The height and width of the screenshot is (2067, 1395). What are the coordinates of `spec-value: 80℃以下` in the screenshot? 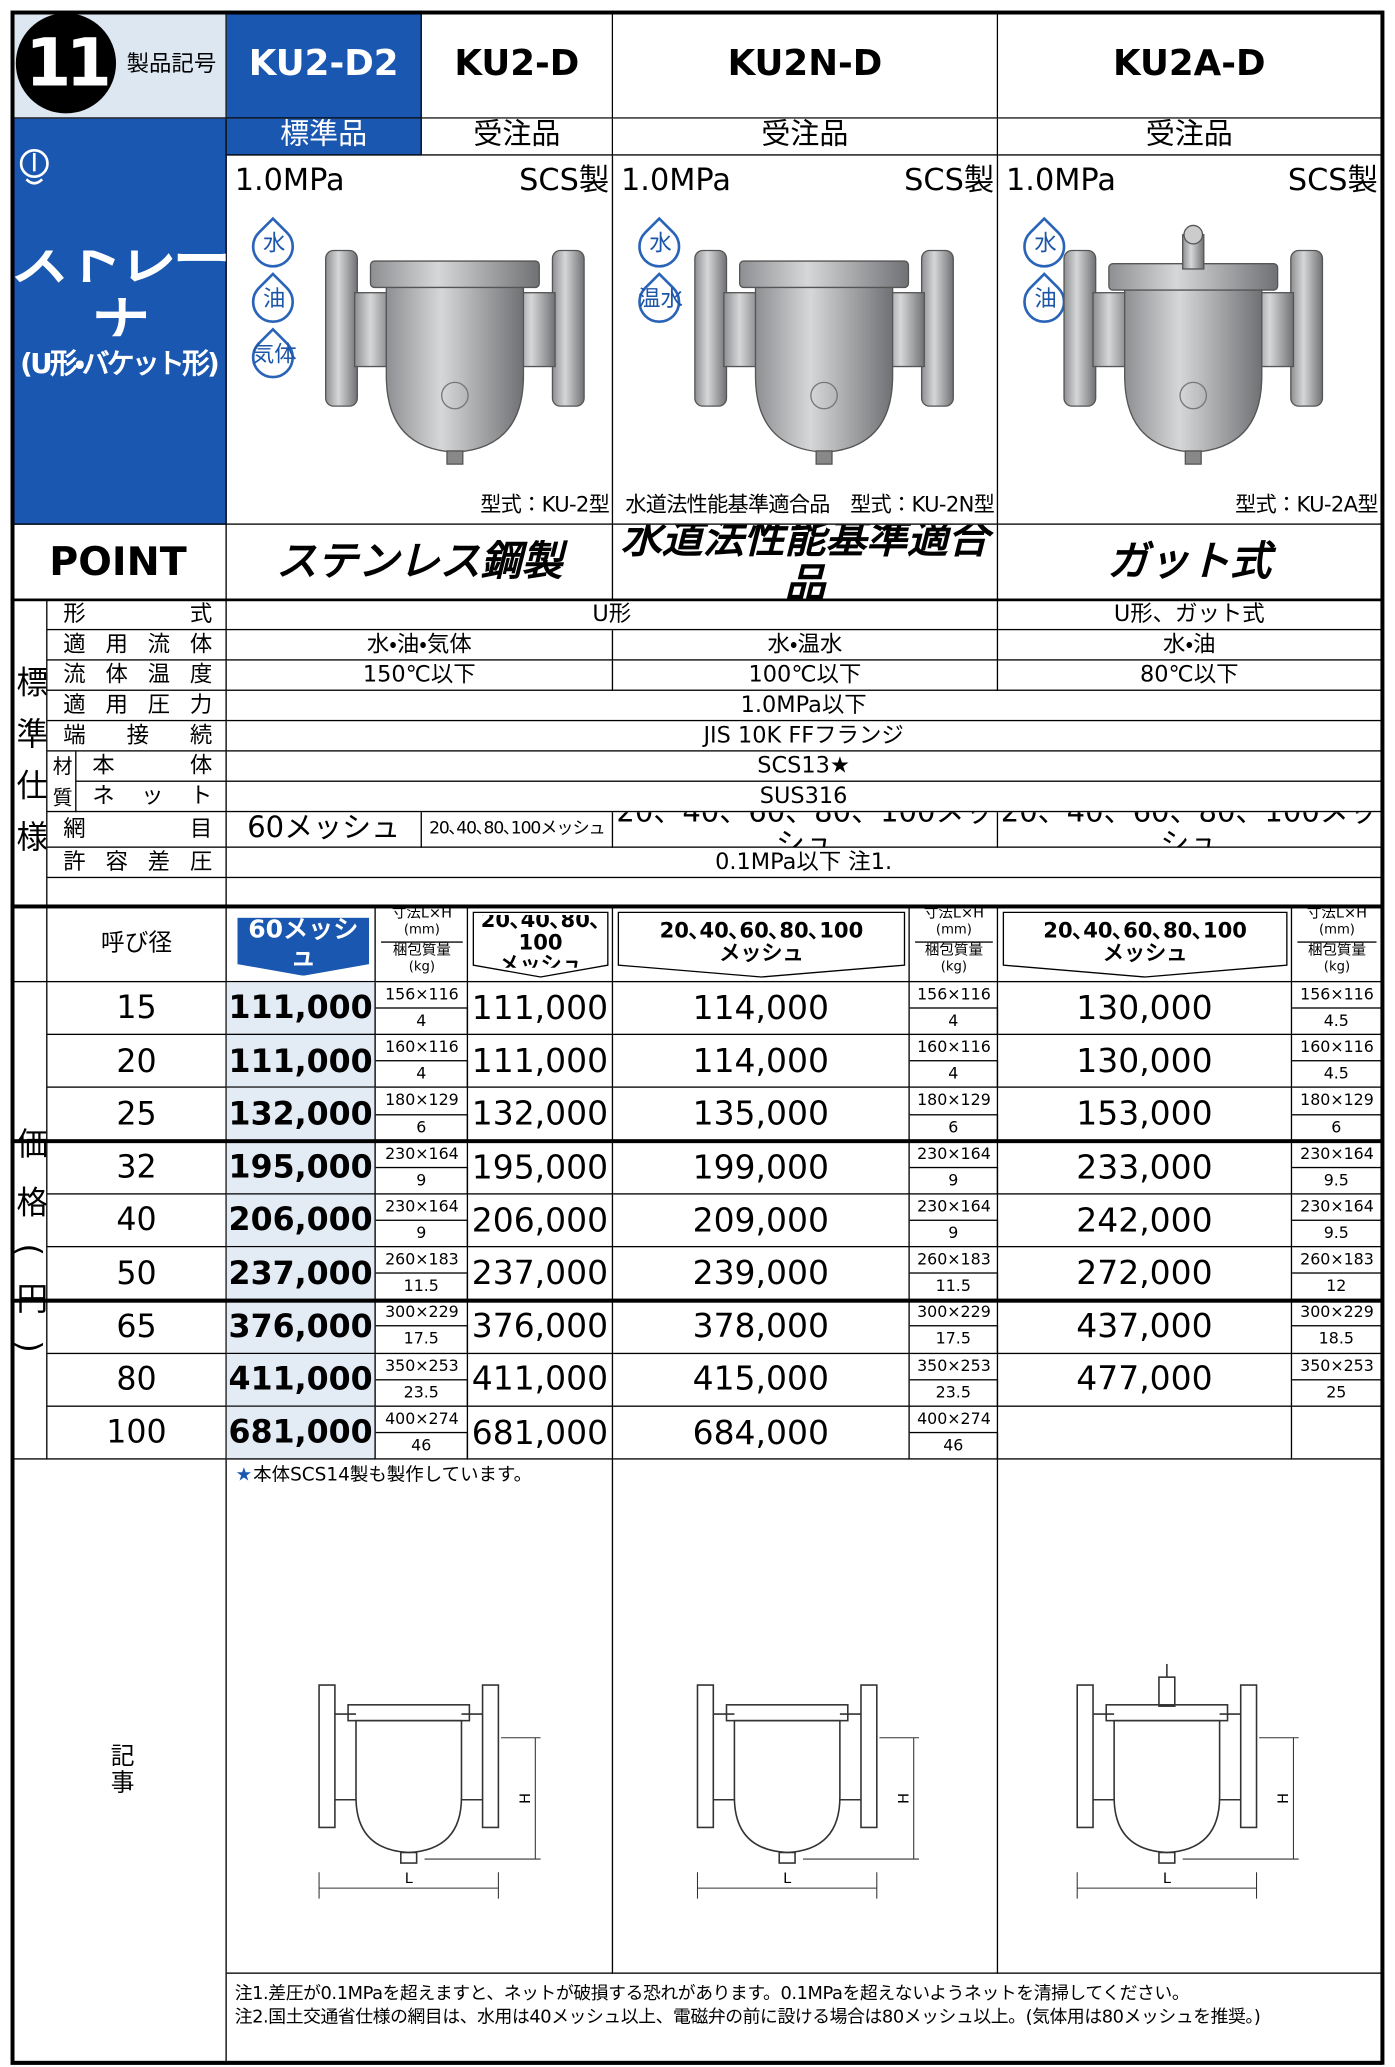 It's located at (1190, 675).